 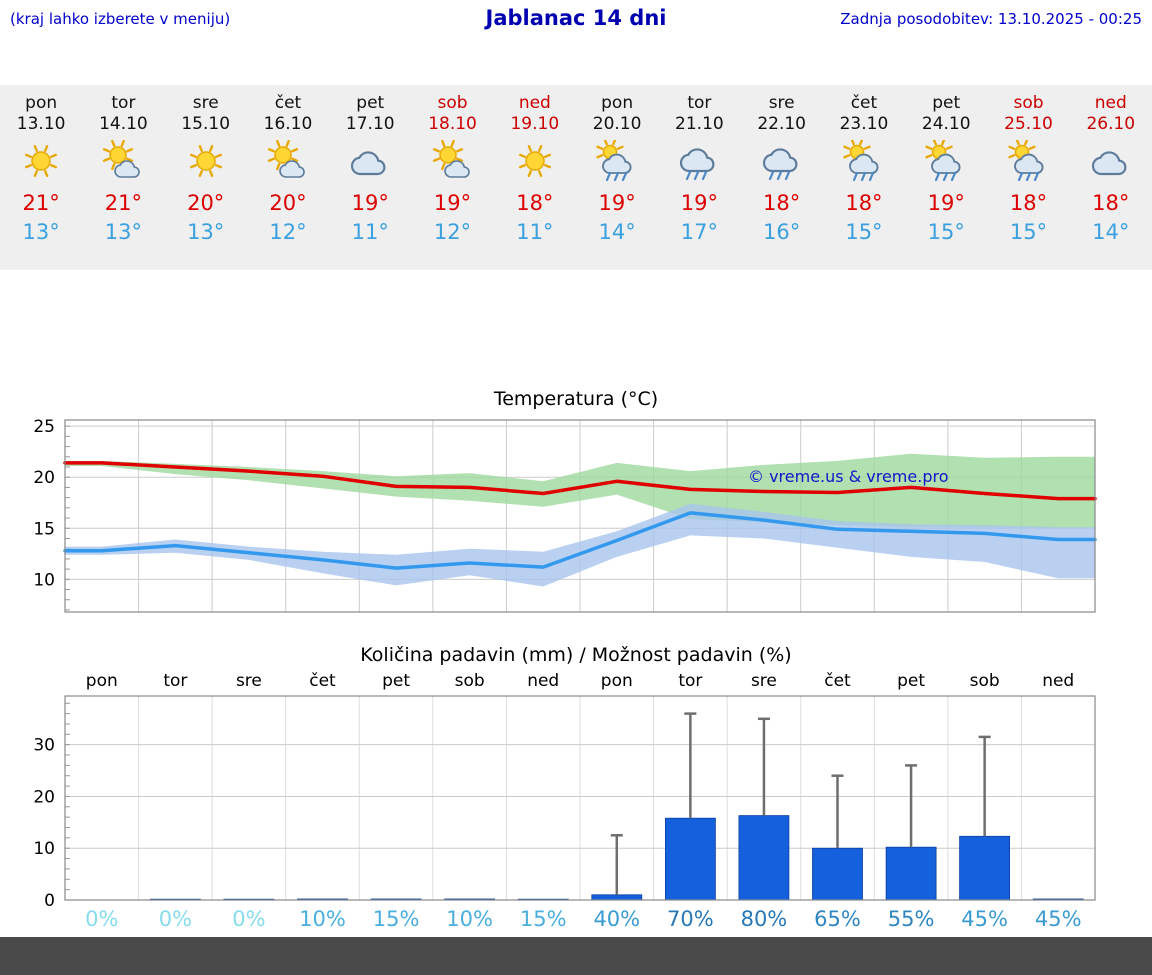 I want to click on precip-probability-label: 15%, so click(x=543, y=919).